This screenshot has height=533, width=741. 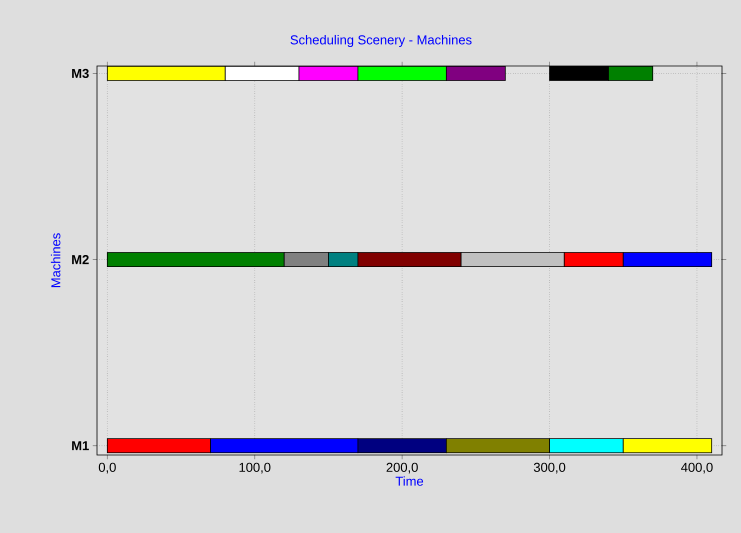 I want to click on y-tick-label: M1, so click(x=80, y=445).